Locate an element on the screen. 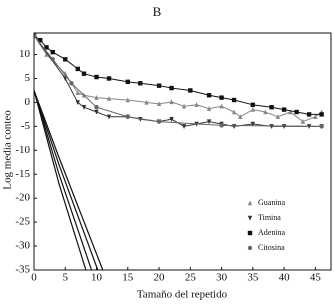 The height and width of the screenshot is (304, 334). x-tick-label: 15 is located at coordinates (128, 278).